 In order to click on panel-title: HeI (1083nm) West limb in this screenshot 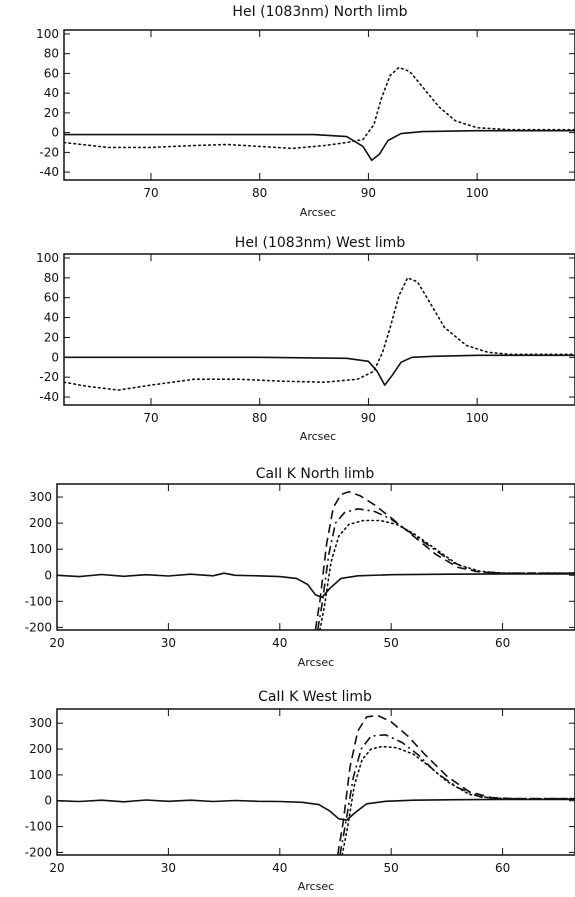, I will do `click(320, 243)`.